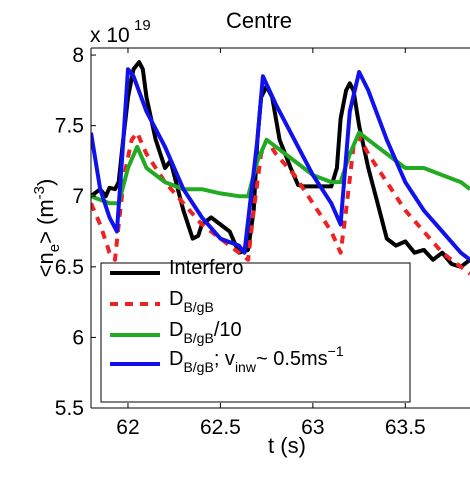 This screenshot has width=470, height=478. I want to click on y-axis-label-main: <n, so click(45, 264).